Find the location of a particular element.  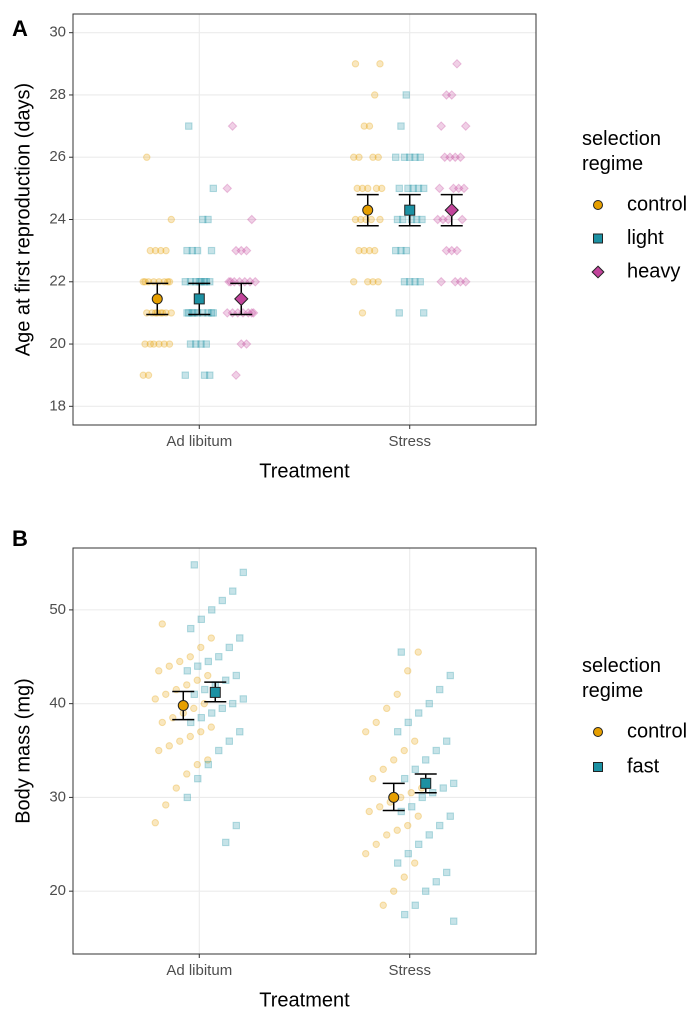

y-tick-label: 24 is located at coordinates (57, 218).